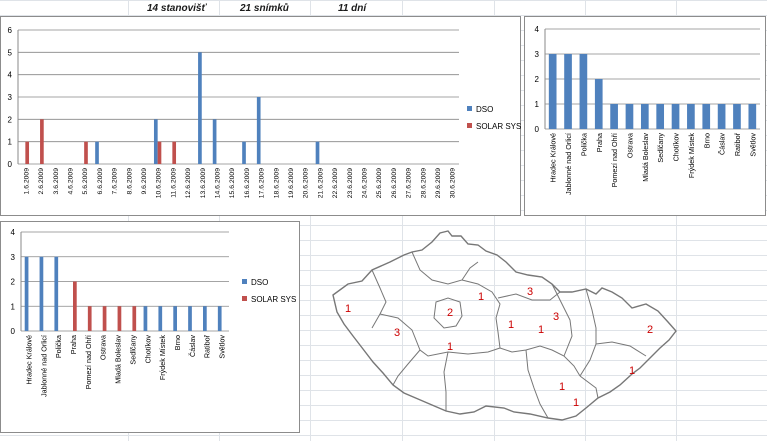  Describe the element at coordinates (188, 183) in the screenshot. I see `x-tick-label: 12.6.2009` at that location.